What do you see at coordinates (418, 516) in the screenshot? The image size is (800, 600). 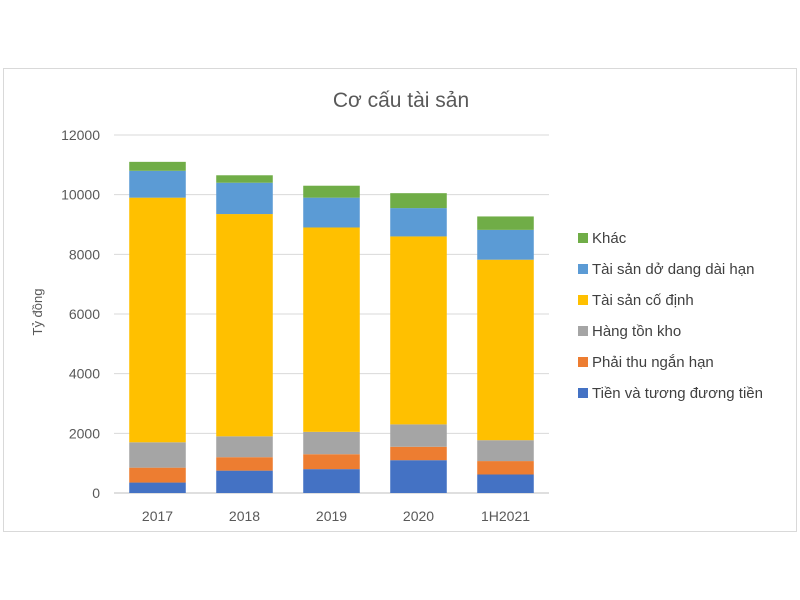 I see `x-tick-label: 2020` at bounding box center [418, 516].